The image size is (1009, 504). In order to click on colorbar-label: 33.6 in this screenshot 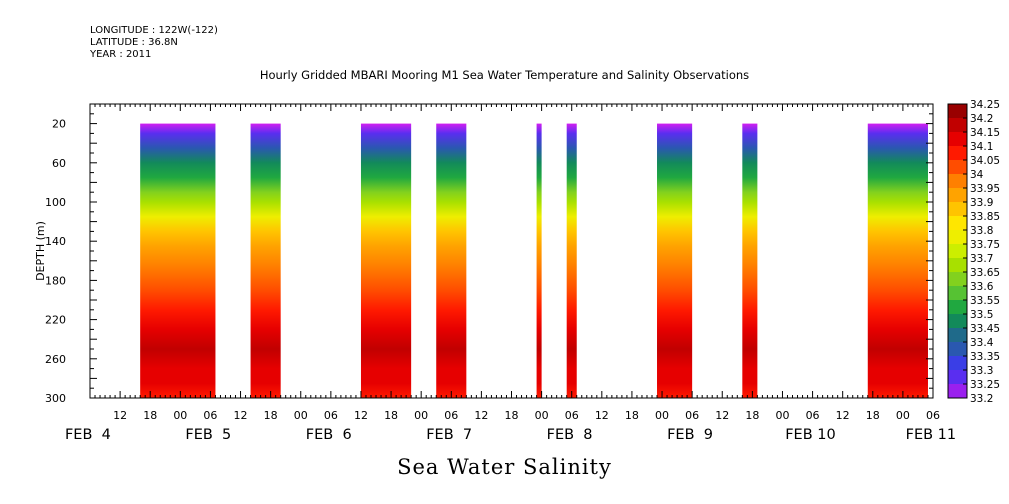, I will do `click(982, 287)`.